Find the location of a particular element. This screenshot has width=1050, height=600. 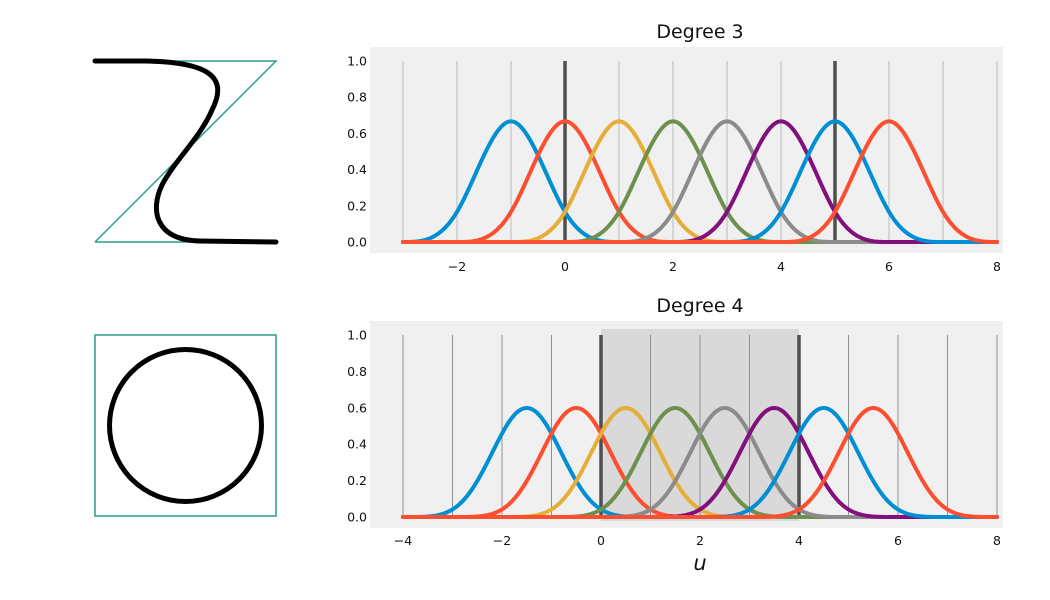

chart-title: Degree 3 is located at coordinates (699, 32).